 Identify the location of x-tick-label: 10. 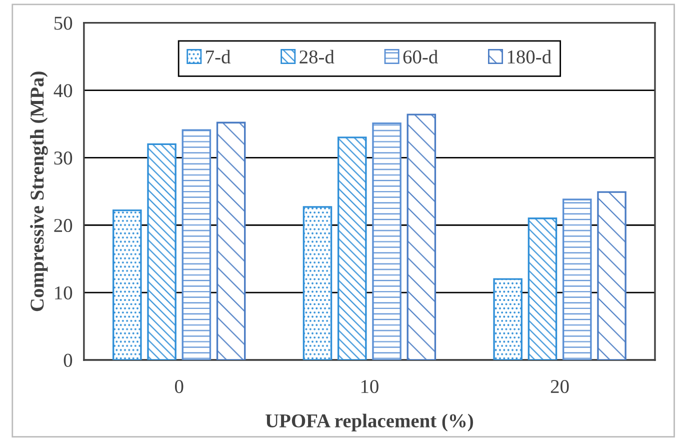
(369, 387).